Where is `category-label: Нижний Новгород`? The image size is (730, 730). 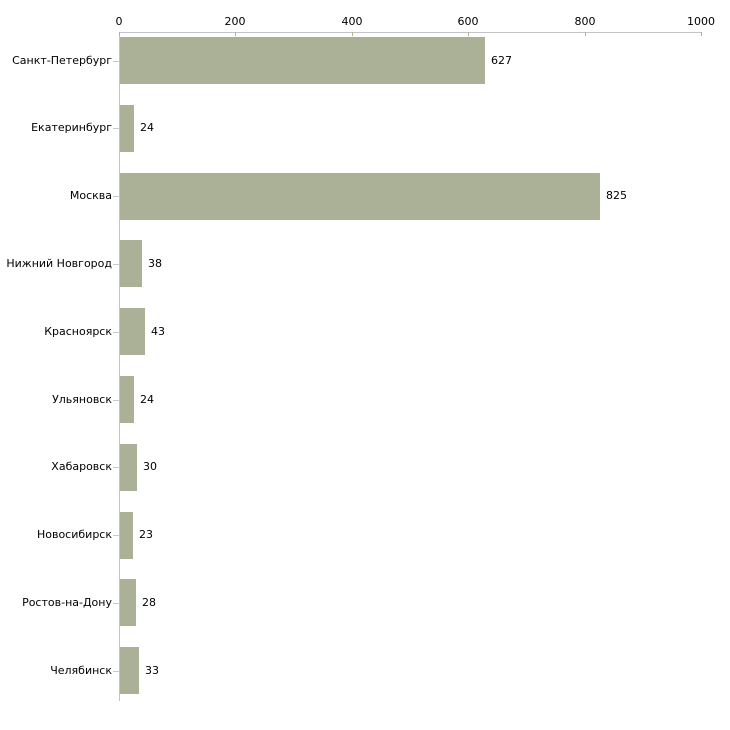
category-label: Нижний Новгород is located at coordinates (59, 263).